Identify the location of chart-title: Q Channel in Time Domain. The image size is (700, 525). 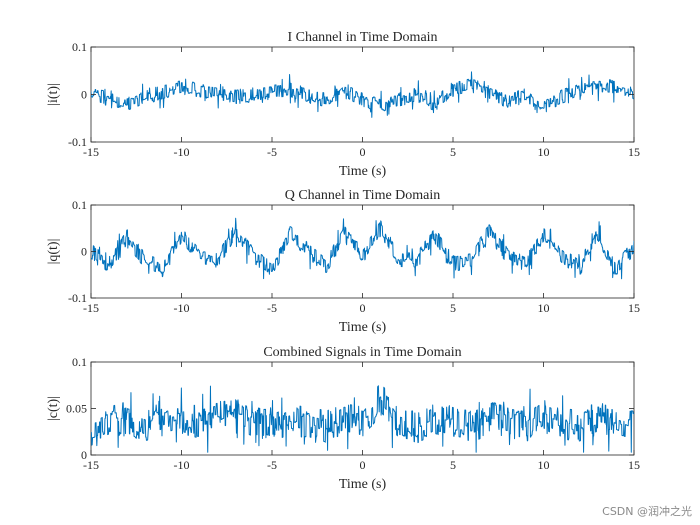
(363, 195).